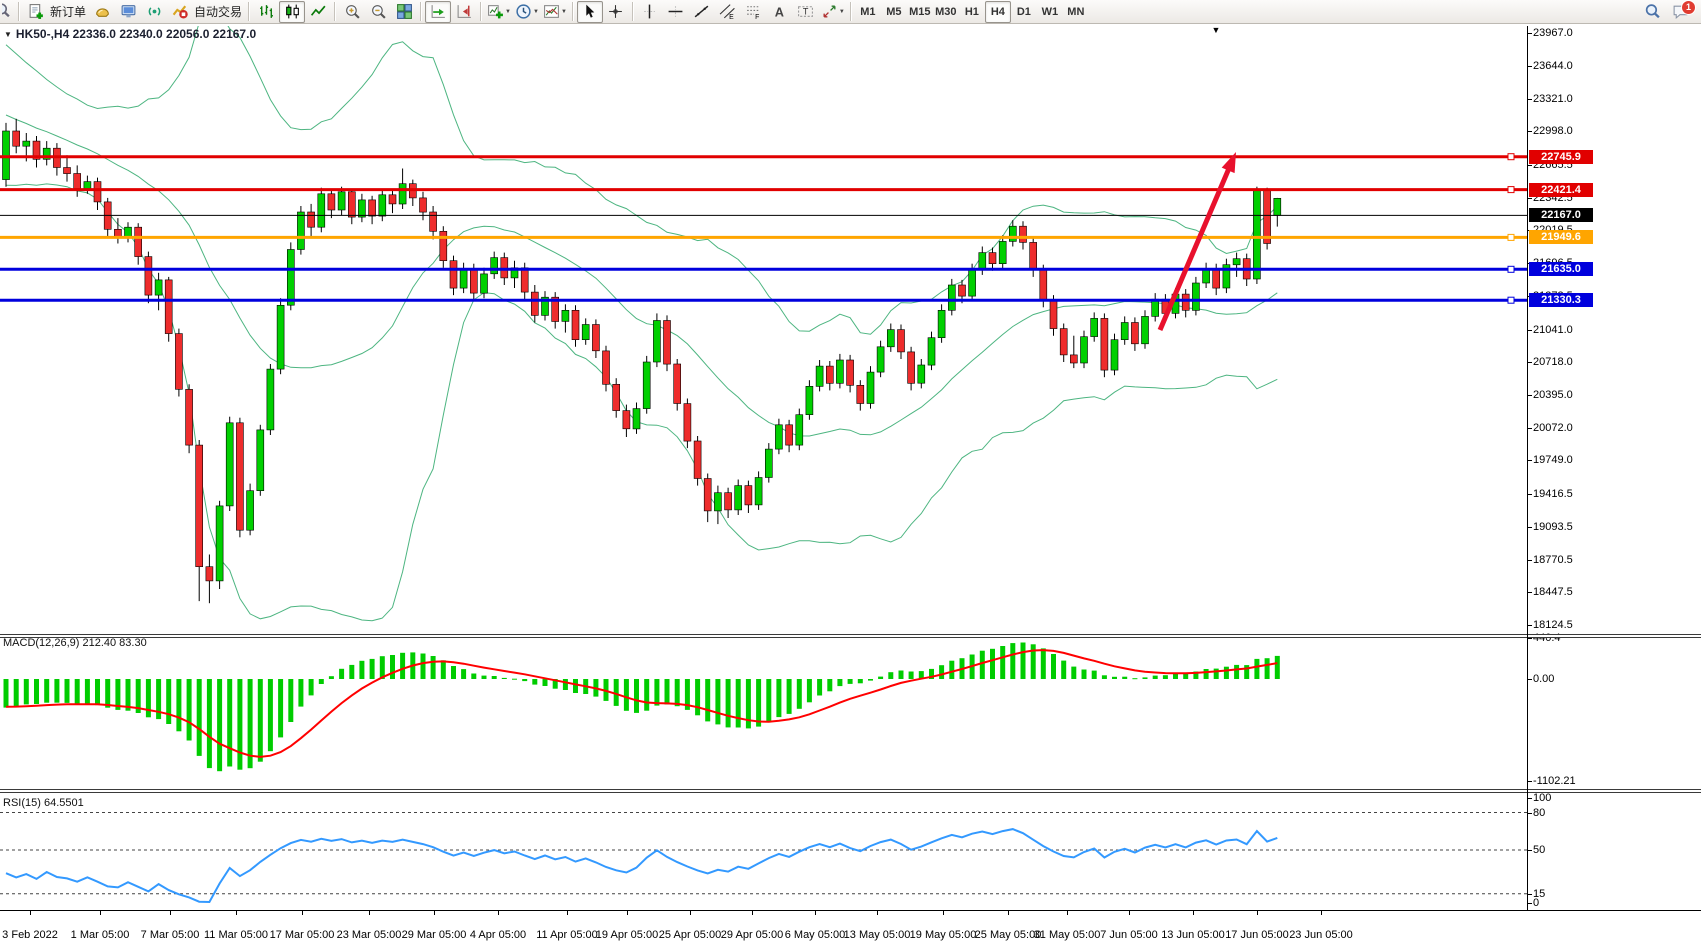 The image size is (1701, 945). What do you see at coordinates (236, 935) in the screenshot?
I see `time-axis-label: 11 Mar 05:00` at bounding box center [236, 935].